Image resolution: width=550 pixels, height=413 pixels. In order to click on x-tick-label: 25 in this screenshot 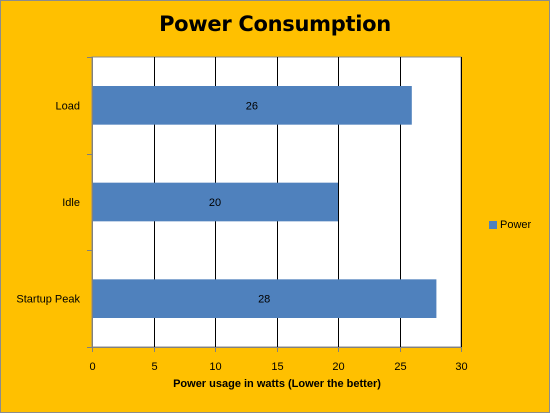, I will do `click(400, 367)`.